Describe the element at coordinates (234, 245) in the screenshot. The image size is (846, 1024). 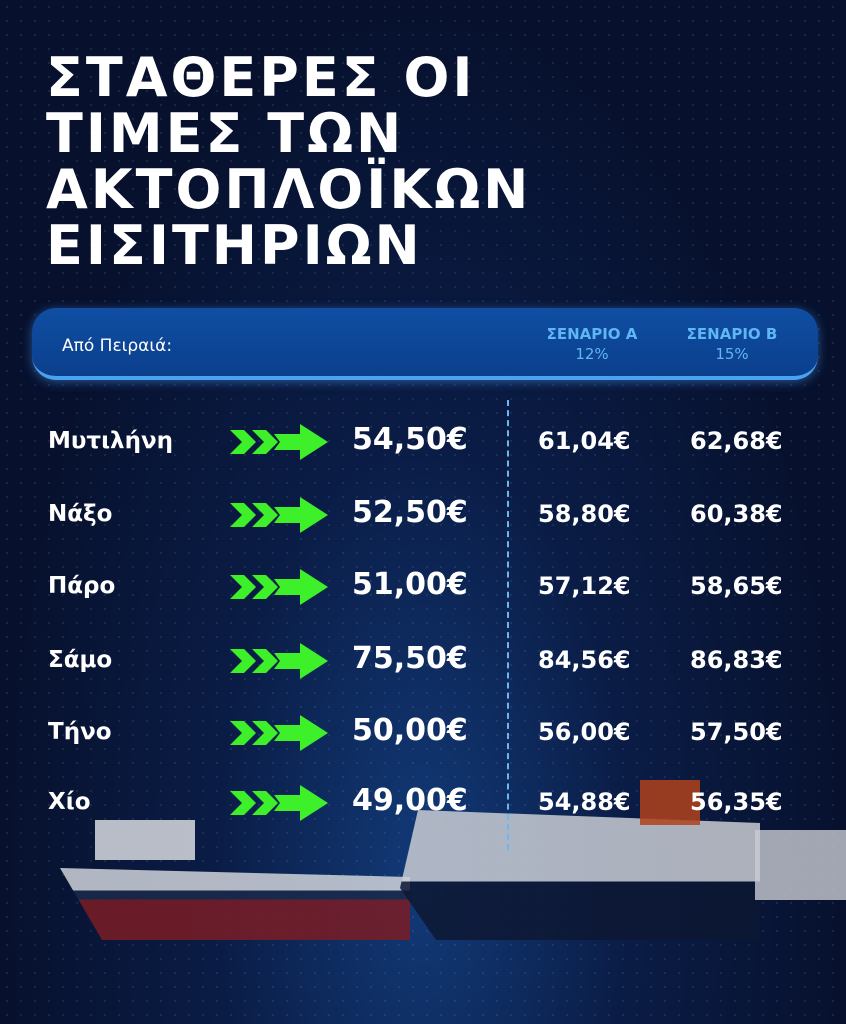
I see `title-line: ΕΙΣΙΤΗΡΙΩΝ` at that location.